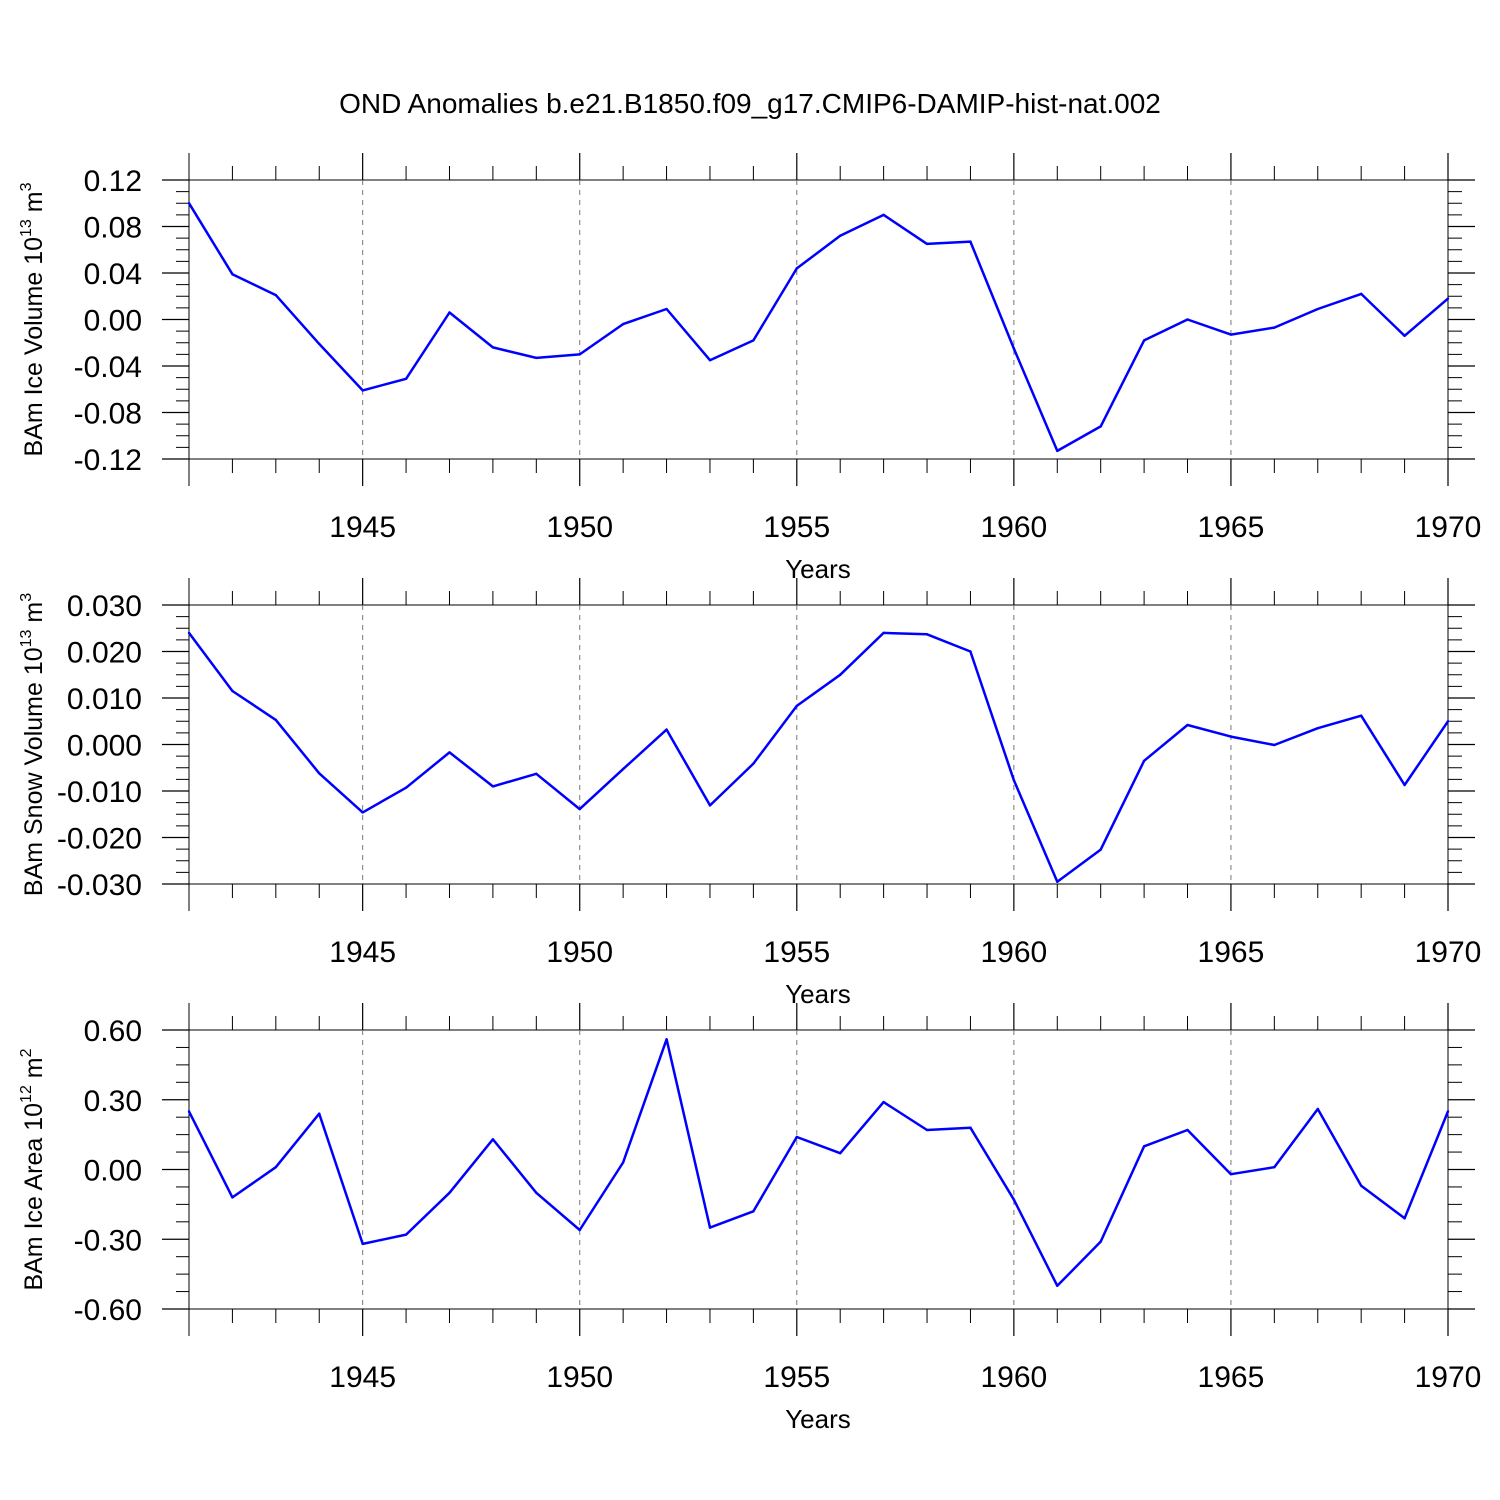 Image resolution: width=1500 pixels, height=1500 pixels. What do you see at coordinates (99, 792) in the screenshot?
I see `y-tick-label: -0.010` at bounding box center [99, 792].